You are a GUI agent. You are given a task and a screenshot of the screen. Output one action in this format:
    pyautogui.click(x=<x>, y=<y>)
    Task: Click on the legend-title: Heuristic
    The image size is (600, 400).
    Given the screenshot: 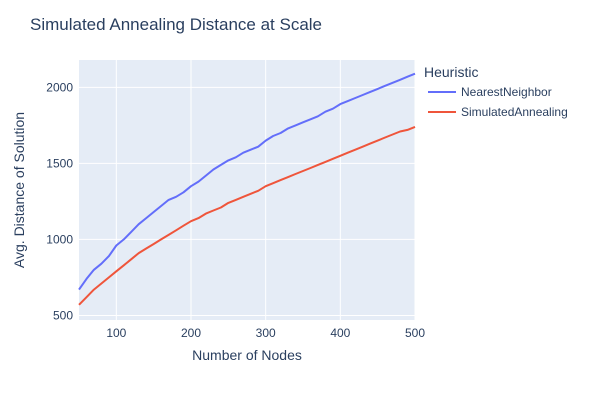 What is the action you would take?
    pyautogui.click(x=451, y=72)
    